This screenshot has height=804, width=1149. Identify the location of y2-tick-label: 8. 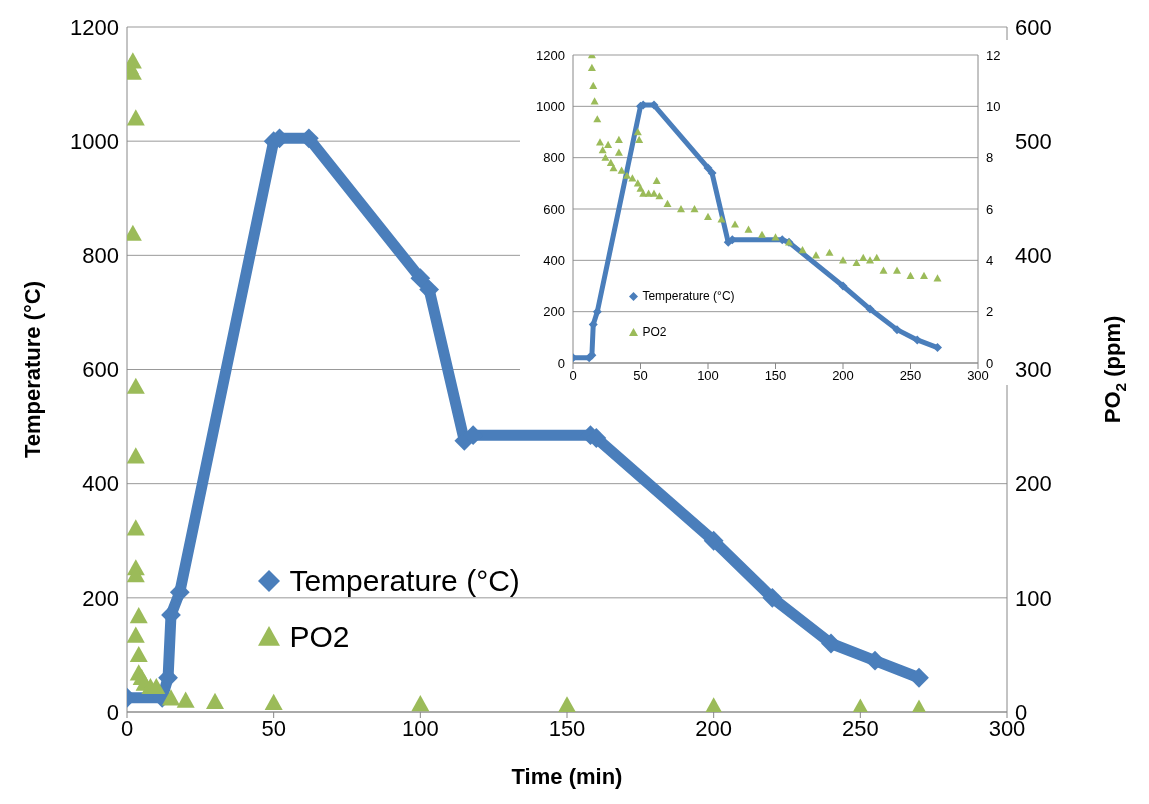
(990, 158).